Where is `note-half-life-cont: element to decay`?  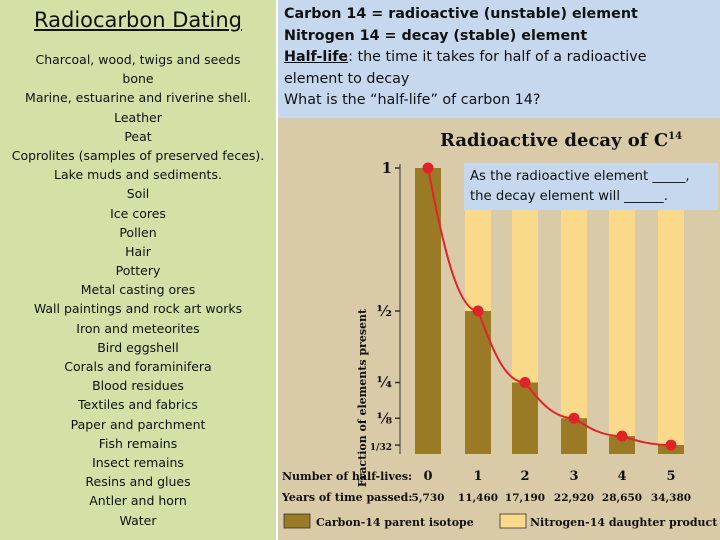 note-half-life-cont: element to decay is located at coordinates (347, 78).